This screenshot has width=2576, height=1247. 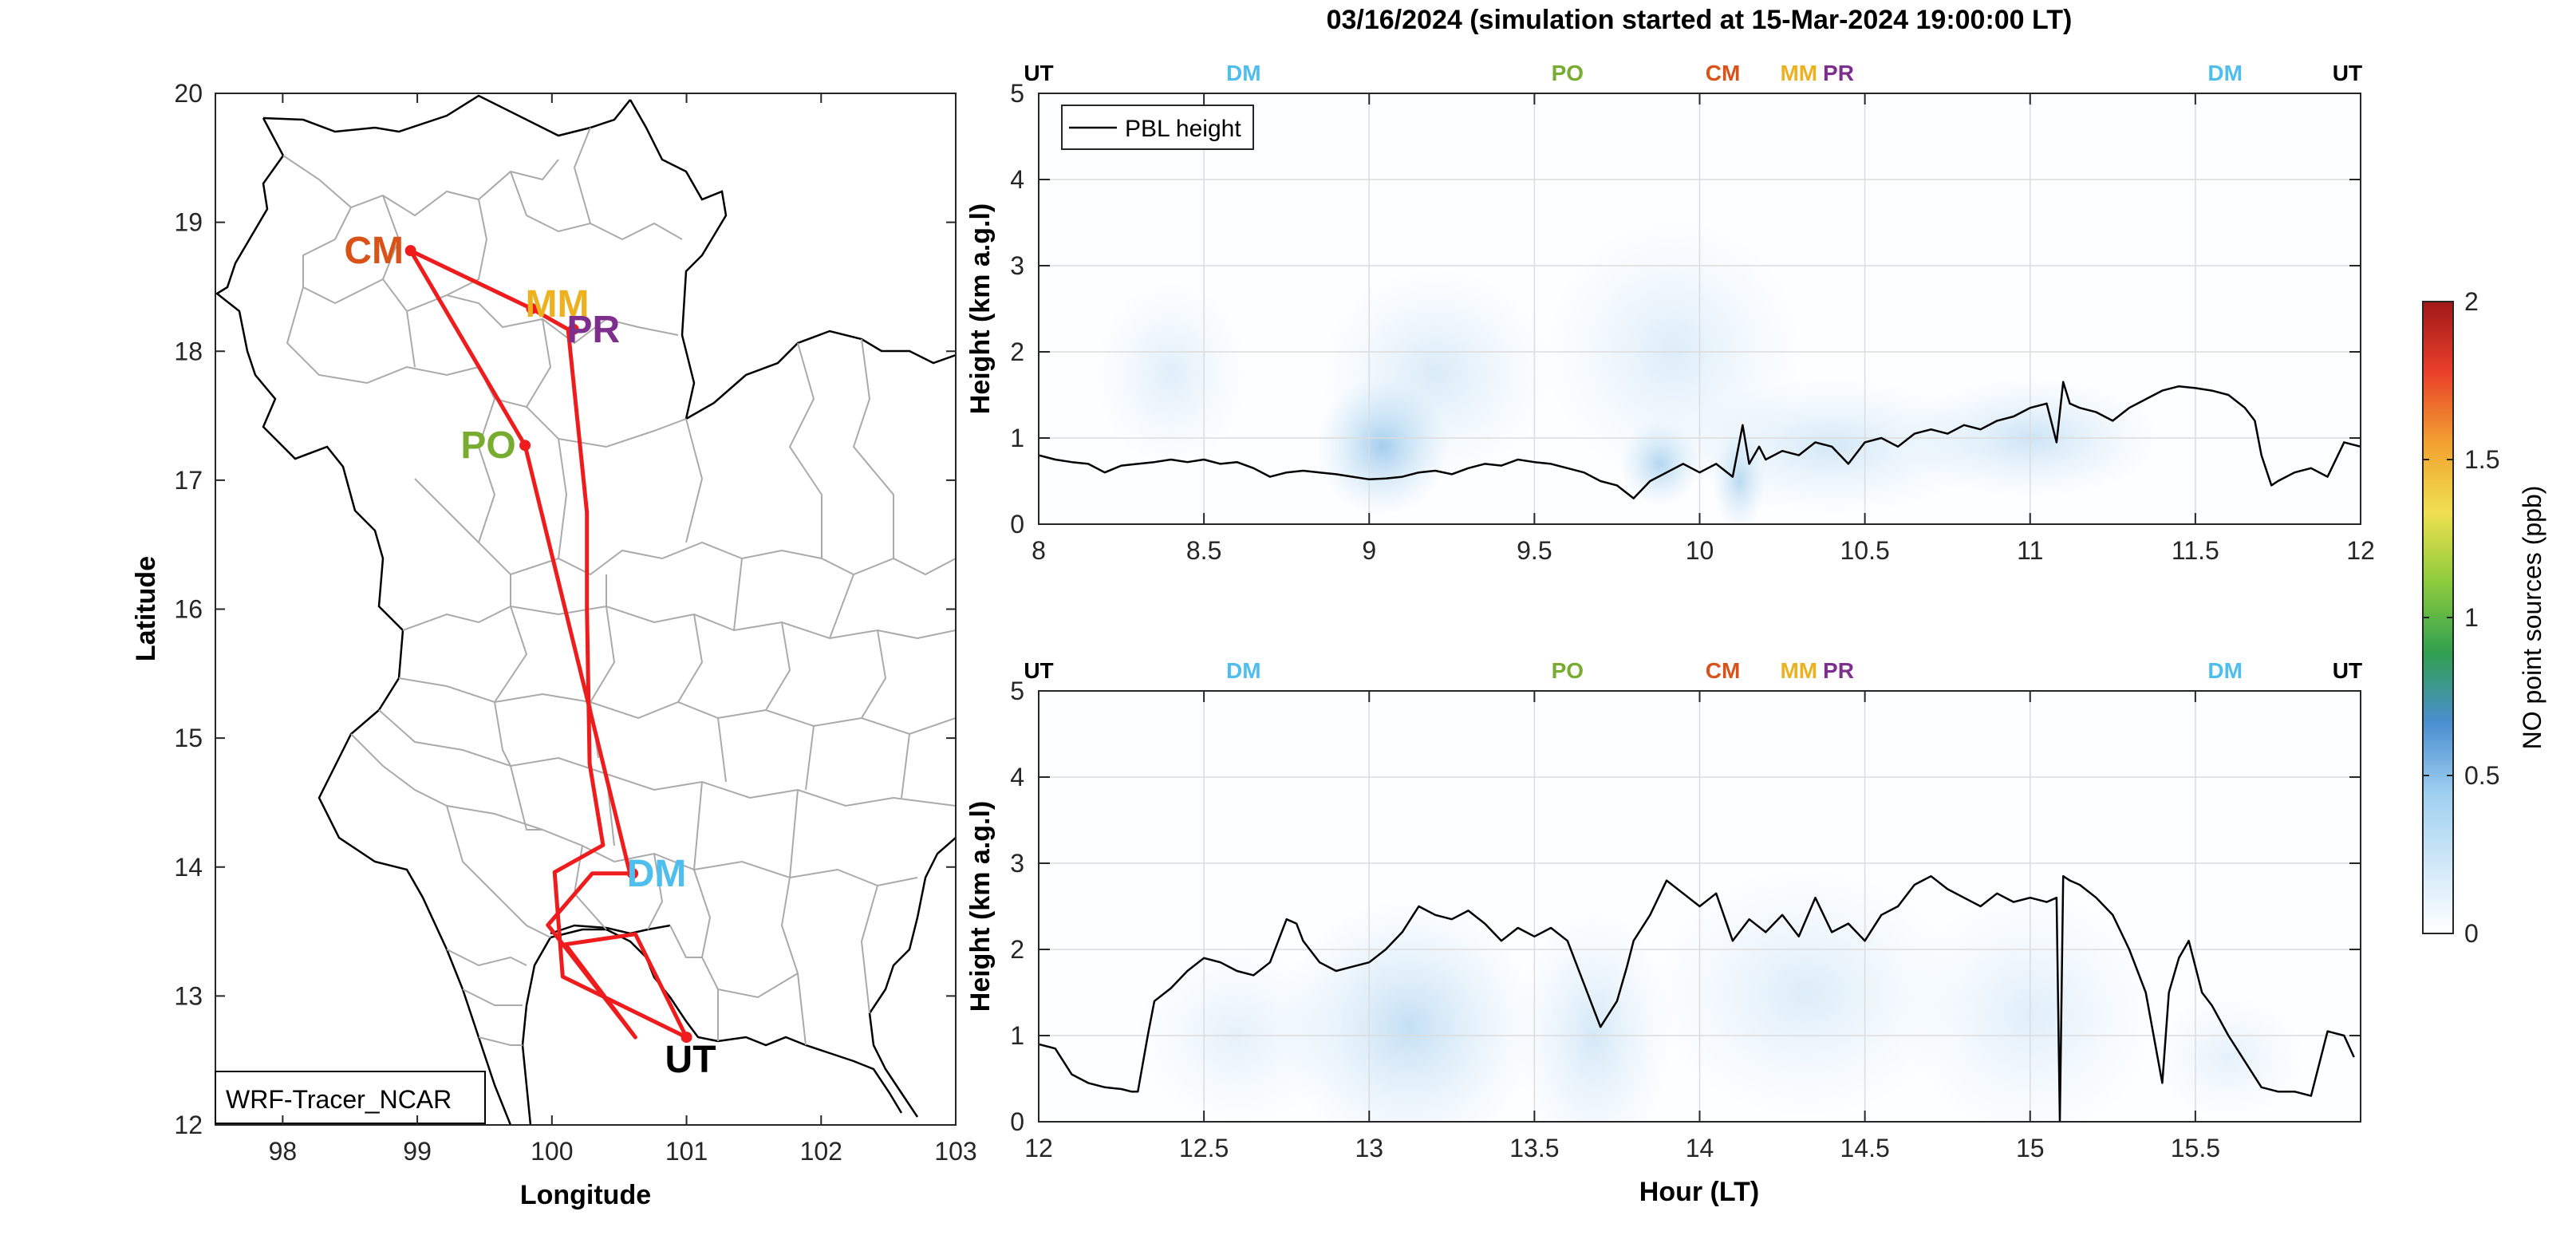 What do you see at coordinates (610, 930) in the screenshot?
I see `bangkok-coast` at bounding box center [610, 930].